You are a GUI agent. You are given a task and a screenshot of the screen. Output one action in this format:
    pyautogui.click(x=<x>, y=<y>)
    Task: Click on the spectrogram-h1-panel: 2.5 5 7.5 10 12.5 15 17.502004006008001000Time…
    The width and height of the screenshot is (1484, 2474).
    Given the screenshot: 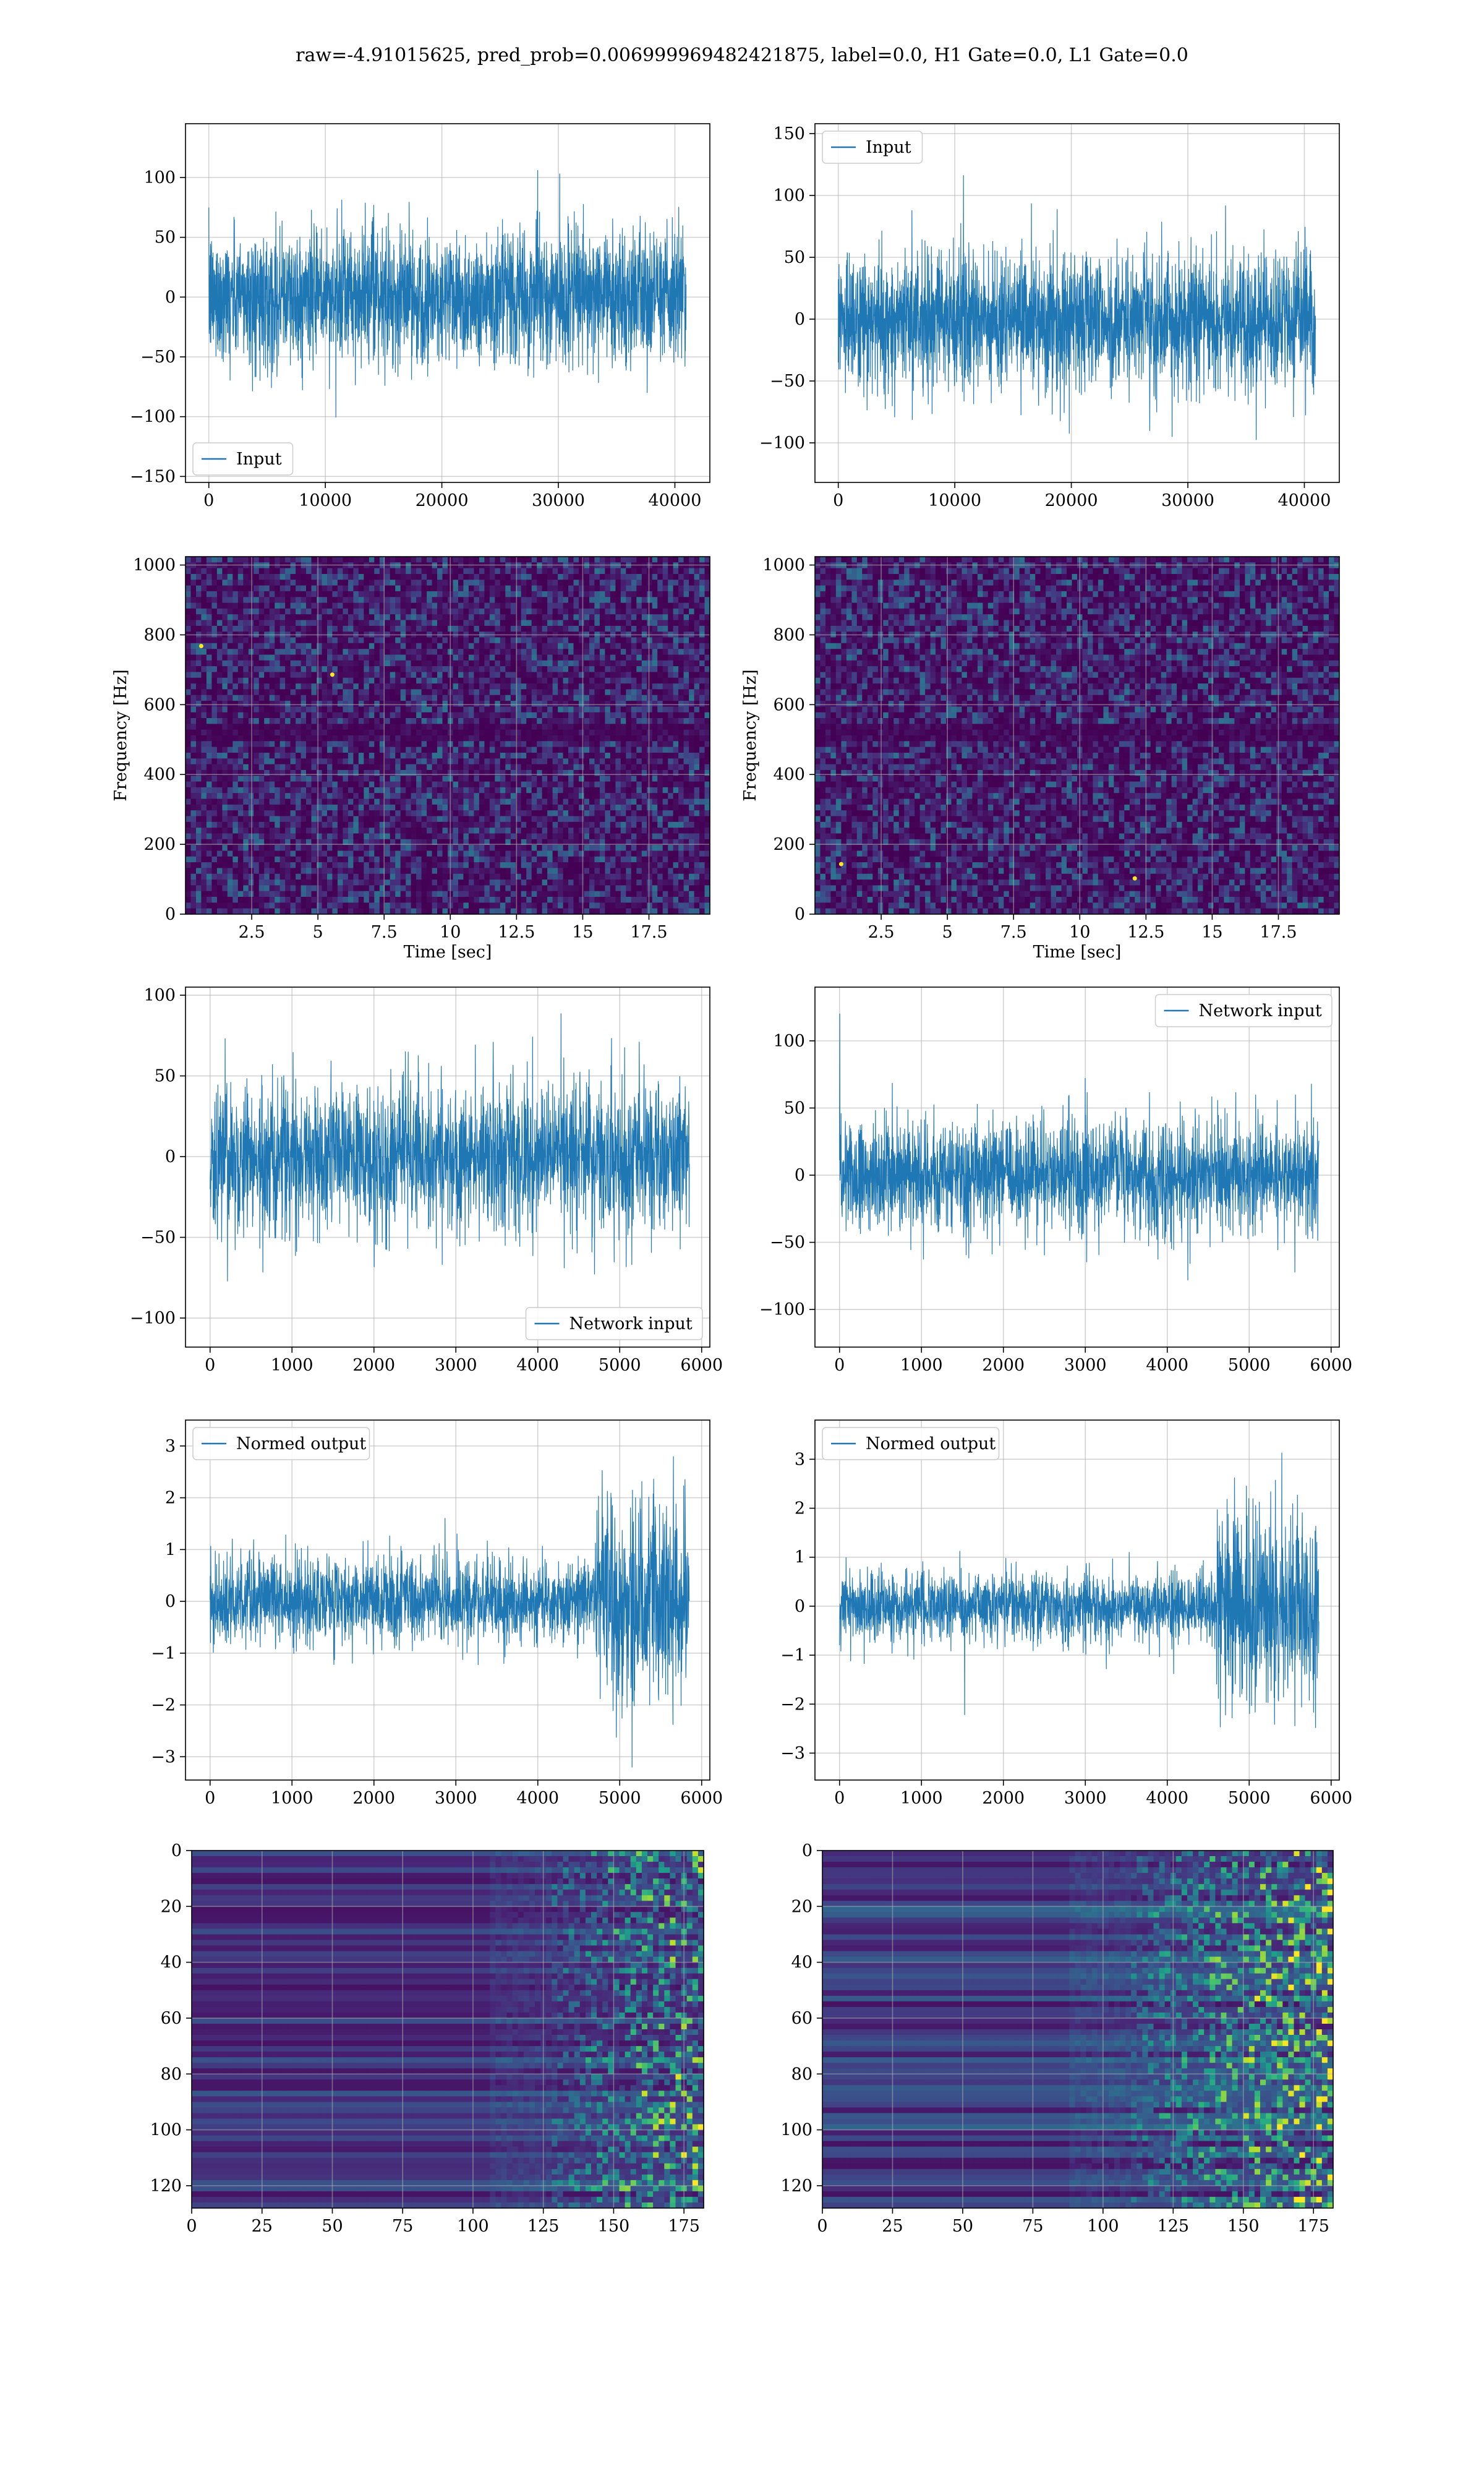 What is the action you would take?
    pyautogui.click(x=410, y=759)
    